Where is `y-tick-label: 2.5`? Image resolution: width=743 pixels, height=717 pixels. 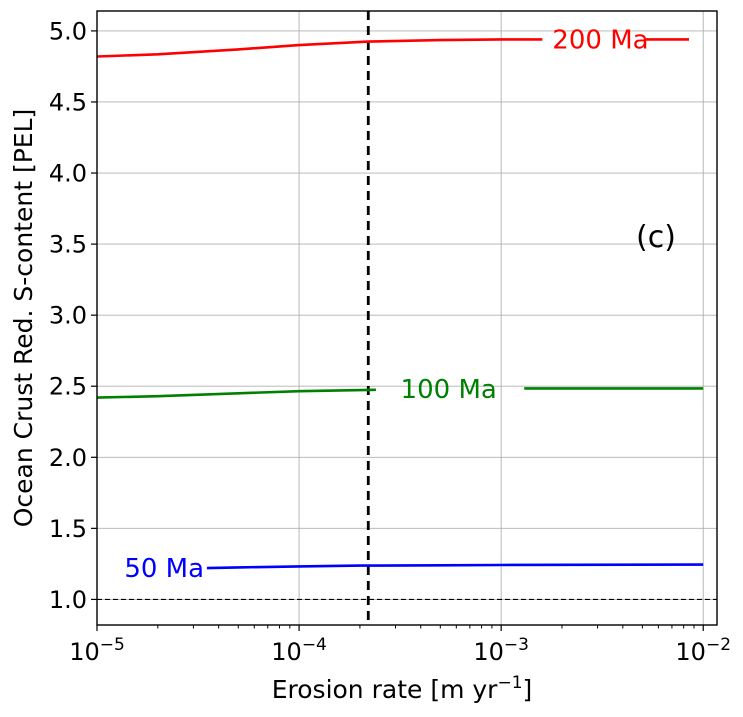 y-tick-label: 2.5 is located at coordinates (68, 387).